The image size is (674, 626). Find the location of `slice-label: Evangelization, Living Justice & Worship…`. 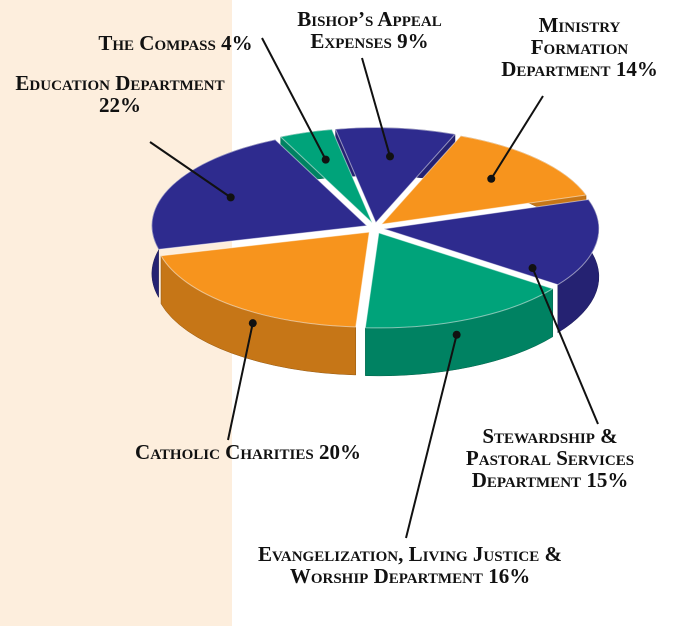

slice-label: Evangelization, Living Justice & Worship… is located at coordinates (410, 565).